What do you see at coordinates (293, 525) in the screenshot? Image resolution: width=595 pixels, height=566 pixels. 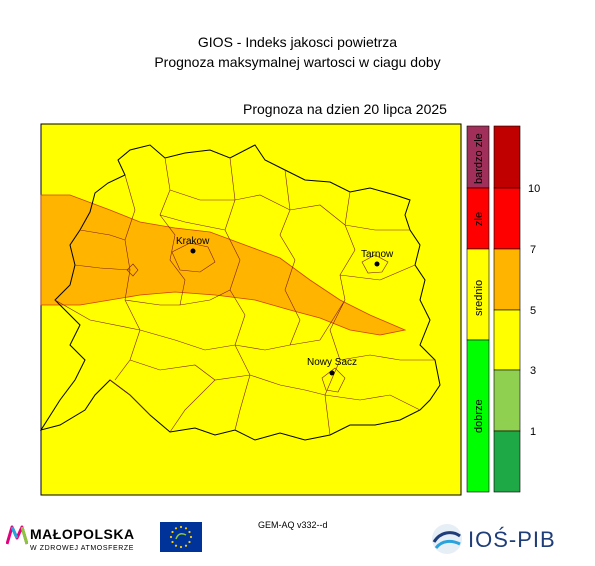 I see `model-label: GEM-AQ v332--d` at bounding box center [293, 525].